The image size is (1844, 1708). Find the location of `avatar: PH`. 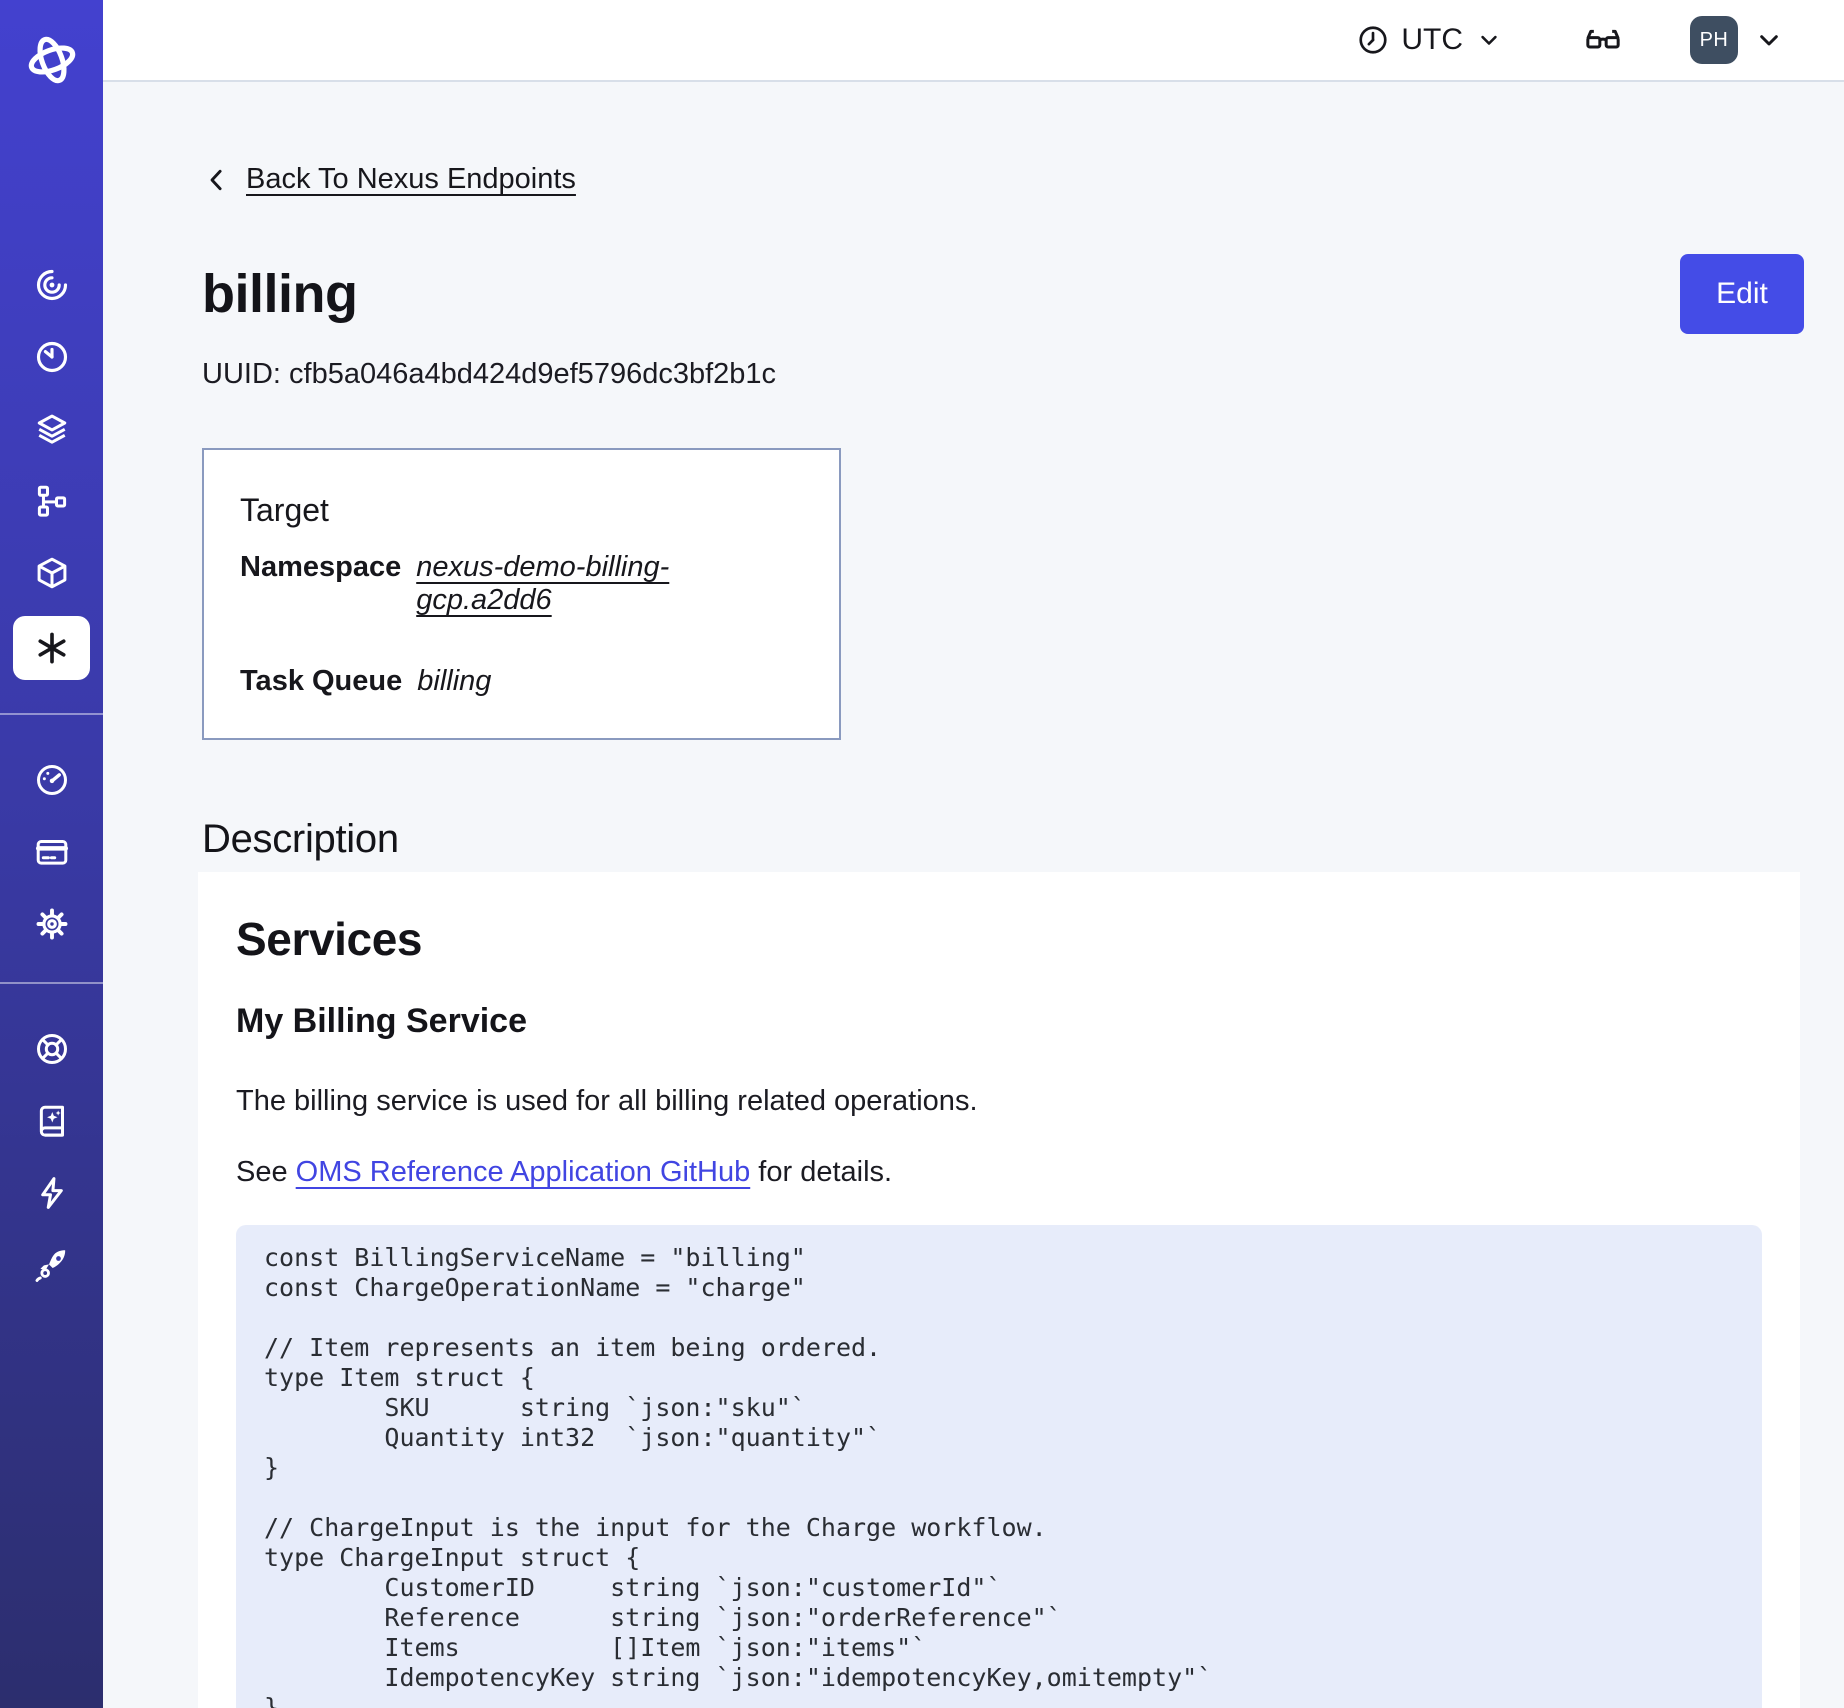

avatar: PH is located at coordinates (1714, 40).